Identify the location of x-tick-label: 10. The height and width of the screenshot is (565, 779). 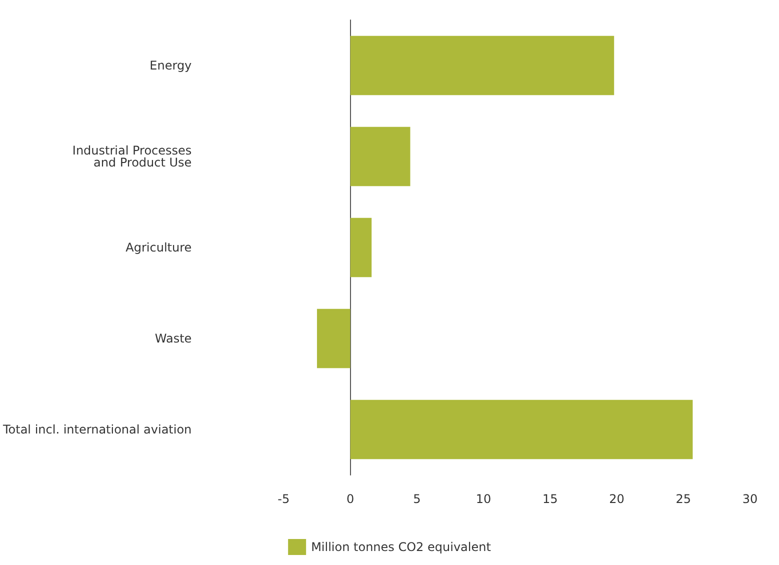
(484, 499).